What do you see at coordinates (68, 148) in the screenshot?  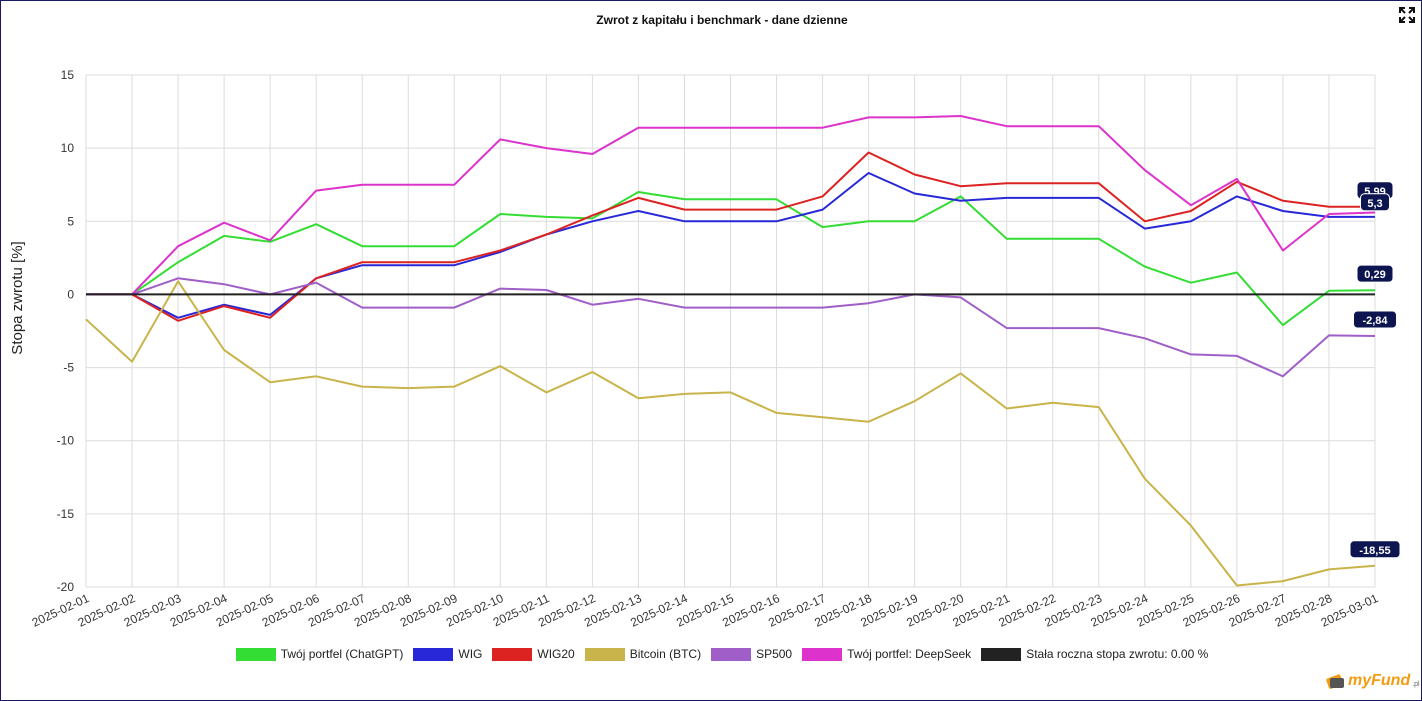 I see `y-tick-label: 10` at bounding box center [68, 148].